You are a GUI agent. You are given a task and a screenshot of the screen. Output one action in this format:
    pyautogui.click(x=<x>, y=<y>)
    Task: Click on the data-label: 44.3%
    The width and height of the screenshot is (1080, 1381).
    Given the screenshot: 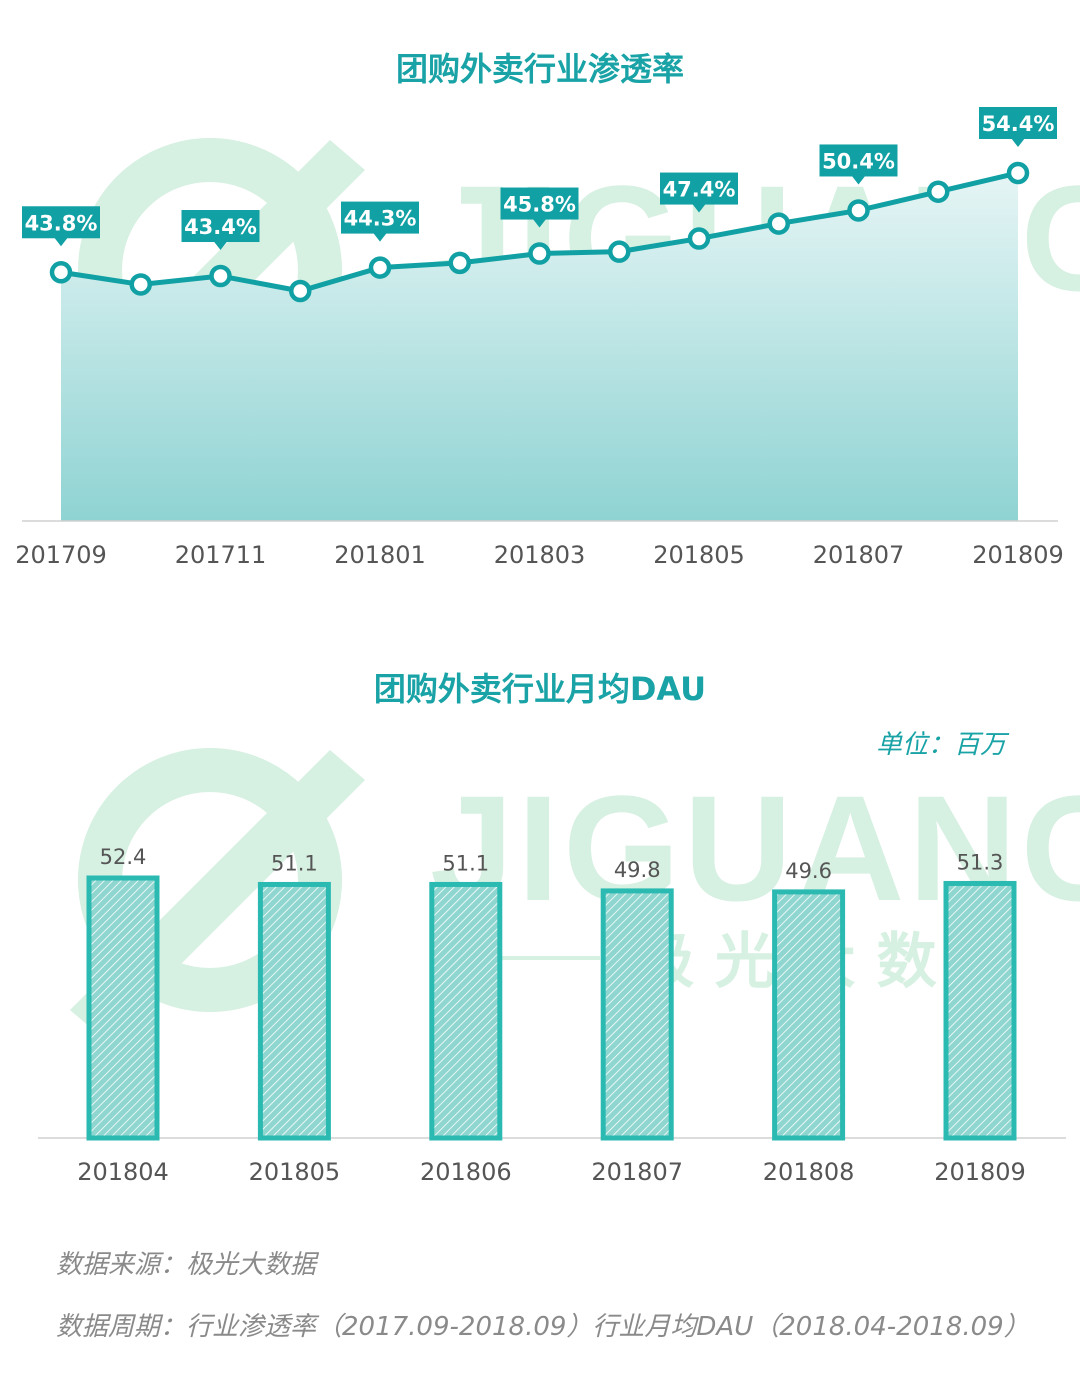 What is the action you would take?
    pyautogui.click(x=380, y=219)
    